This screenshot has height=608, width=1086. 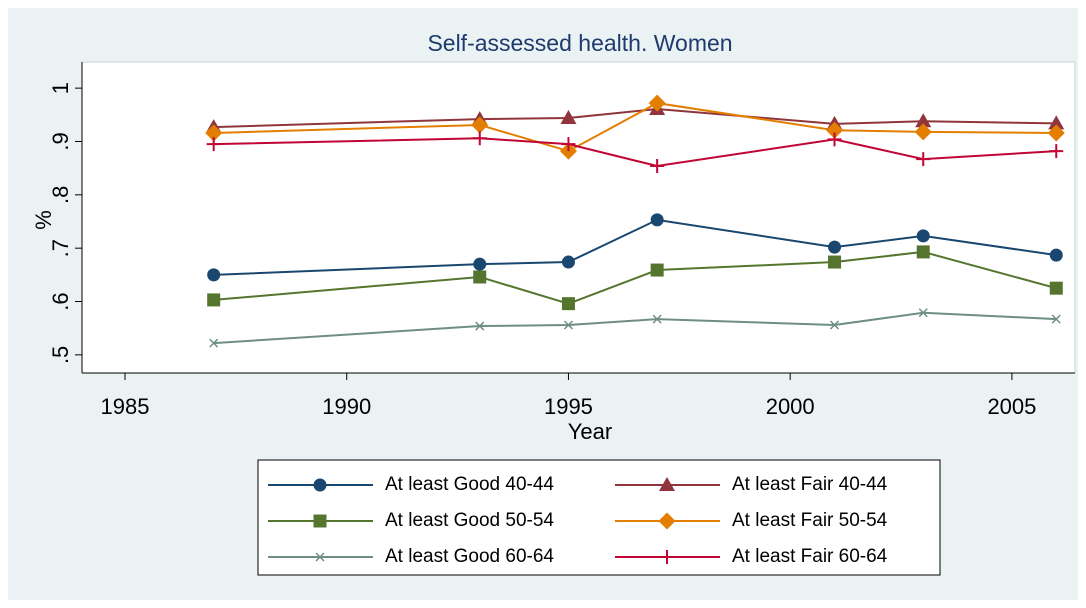 What do you see at coordinates (469, 556) in the screenshot?
I see `legend-label: At least Good 60-64` at bounding box center [469, 556].